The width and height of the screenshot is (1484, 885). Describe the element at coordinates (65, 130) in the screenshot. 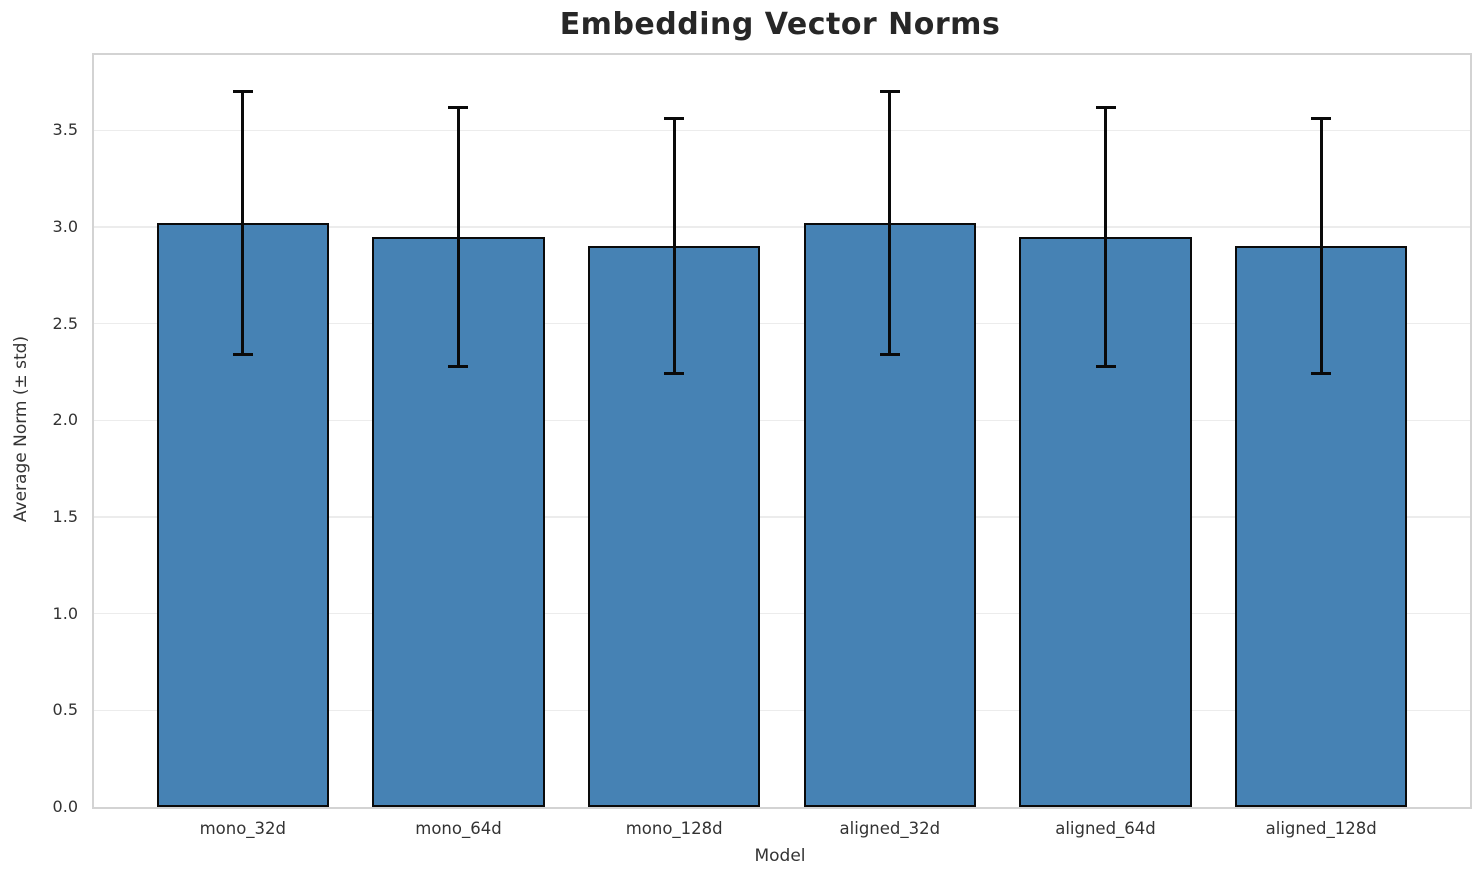

I see `y-tick-label: 3.5` at that location.